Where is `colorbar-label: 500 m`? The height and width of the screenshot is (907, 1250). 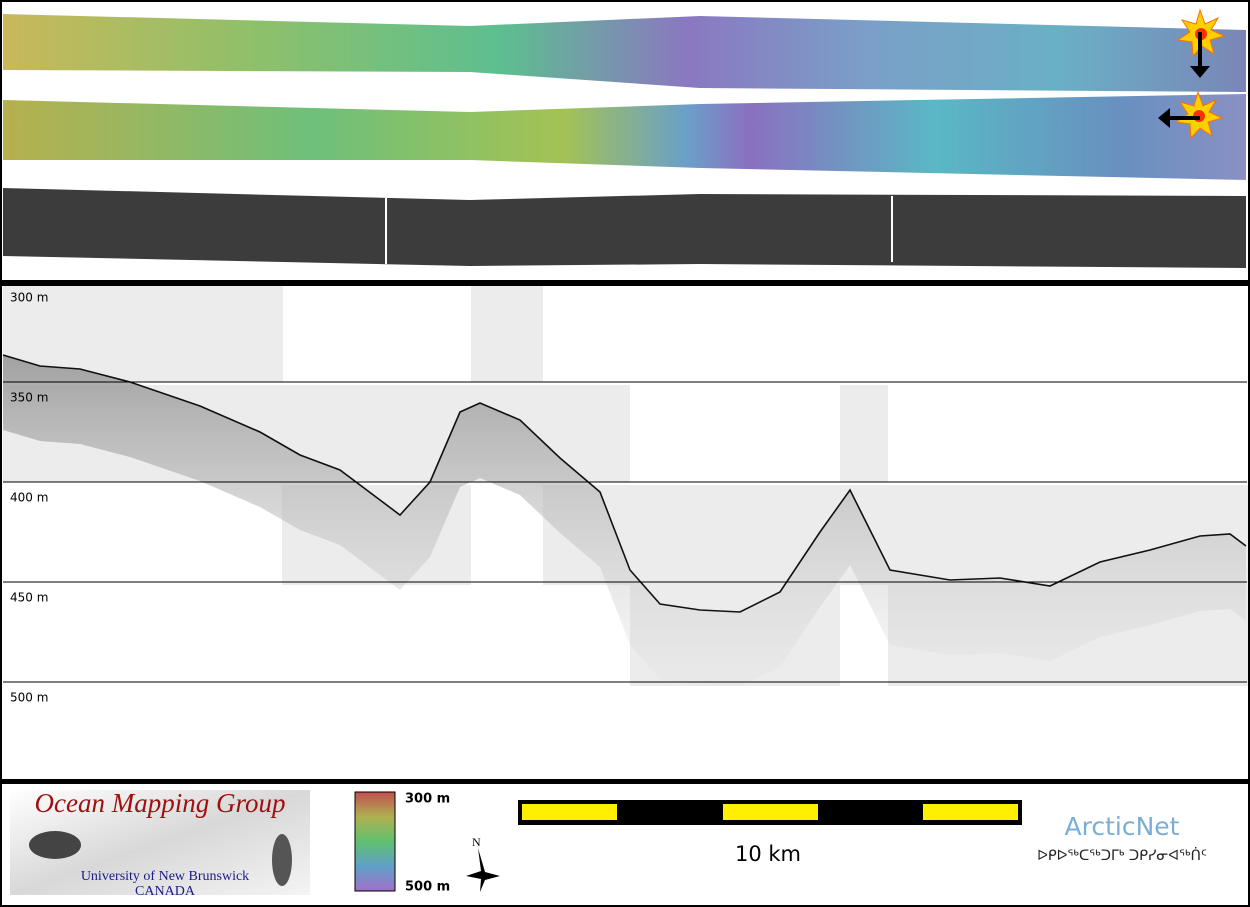
colorbar-label: 500 m is located at coordinates (427, 887).